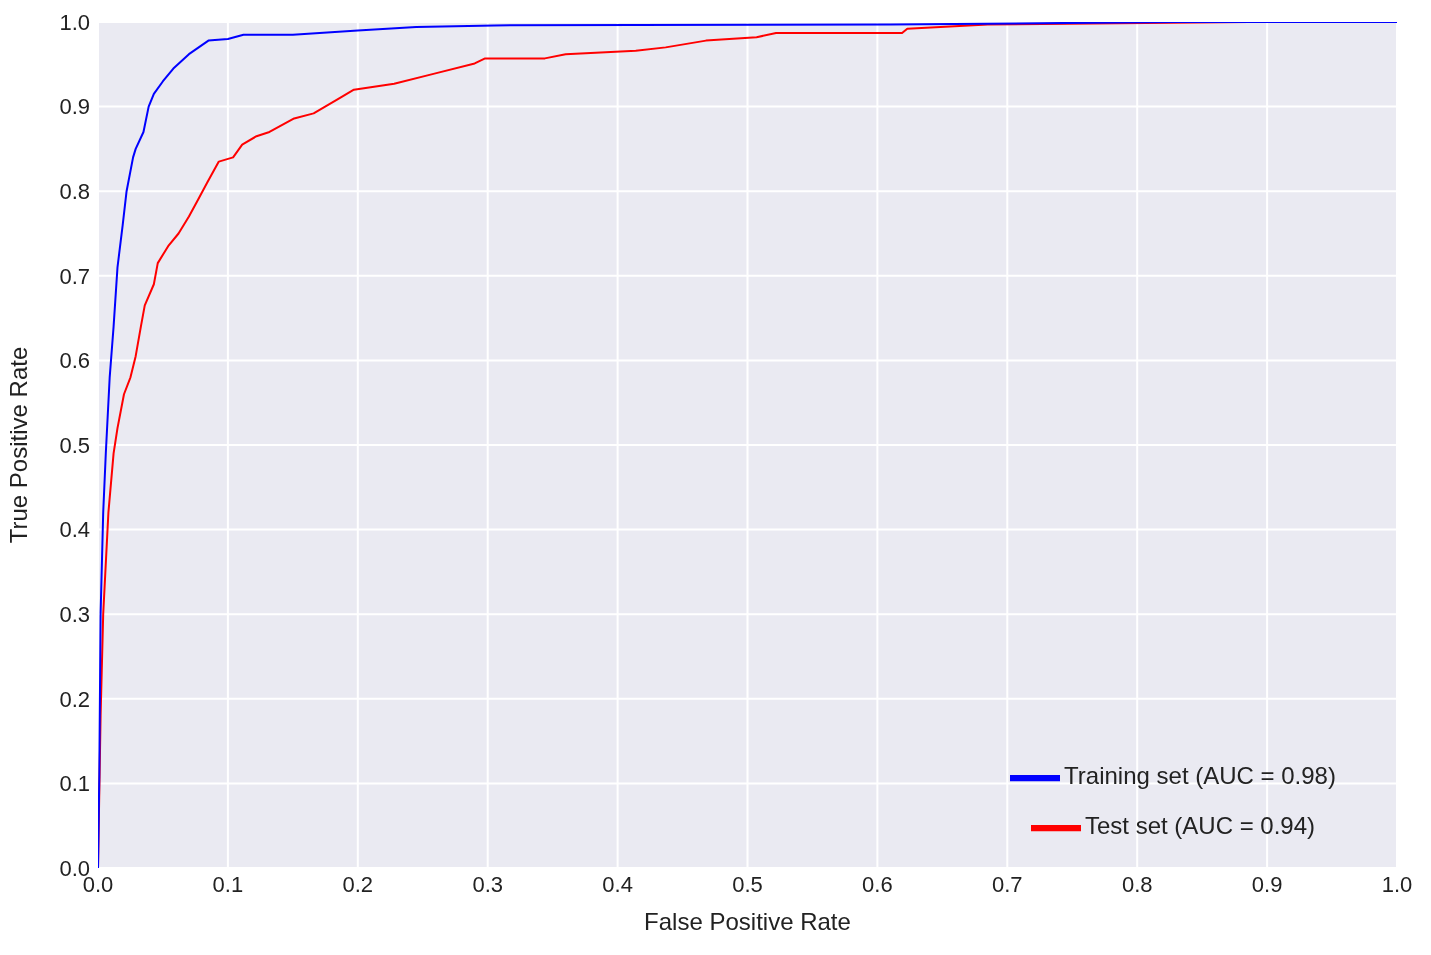 The width and height of the screenshot is (1431, 955). I want to click on y-tick-label: 0.6, so click(74, 361).